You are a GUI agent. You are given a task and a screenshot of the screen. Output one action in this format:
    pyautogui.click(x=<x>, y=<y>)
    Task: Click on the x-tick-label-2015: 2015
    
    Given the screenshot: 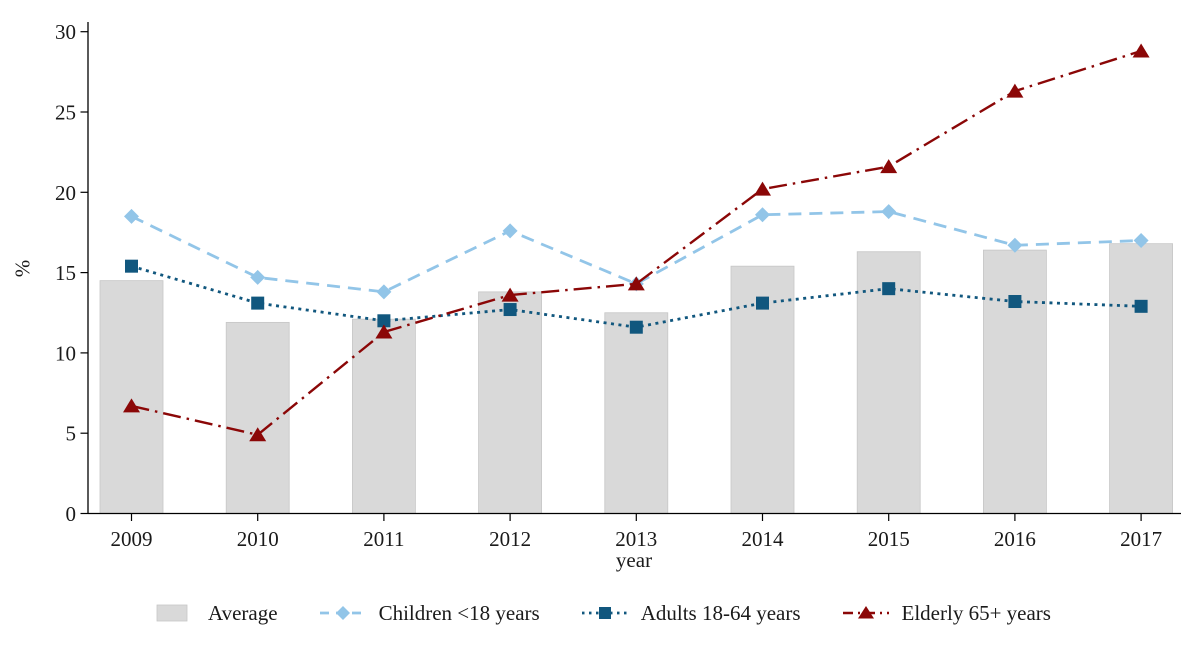 What is the action you would take?
    pyautogui.click(x=889, y=539)
    